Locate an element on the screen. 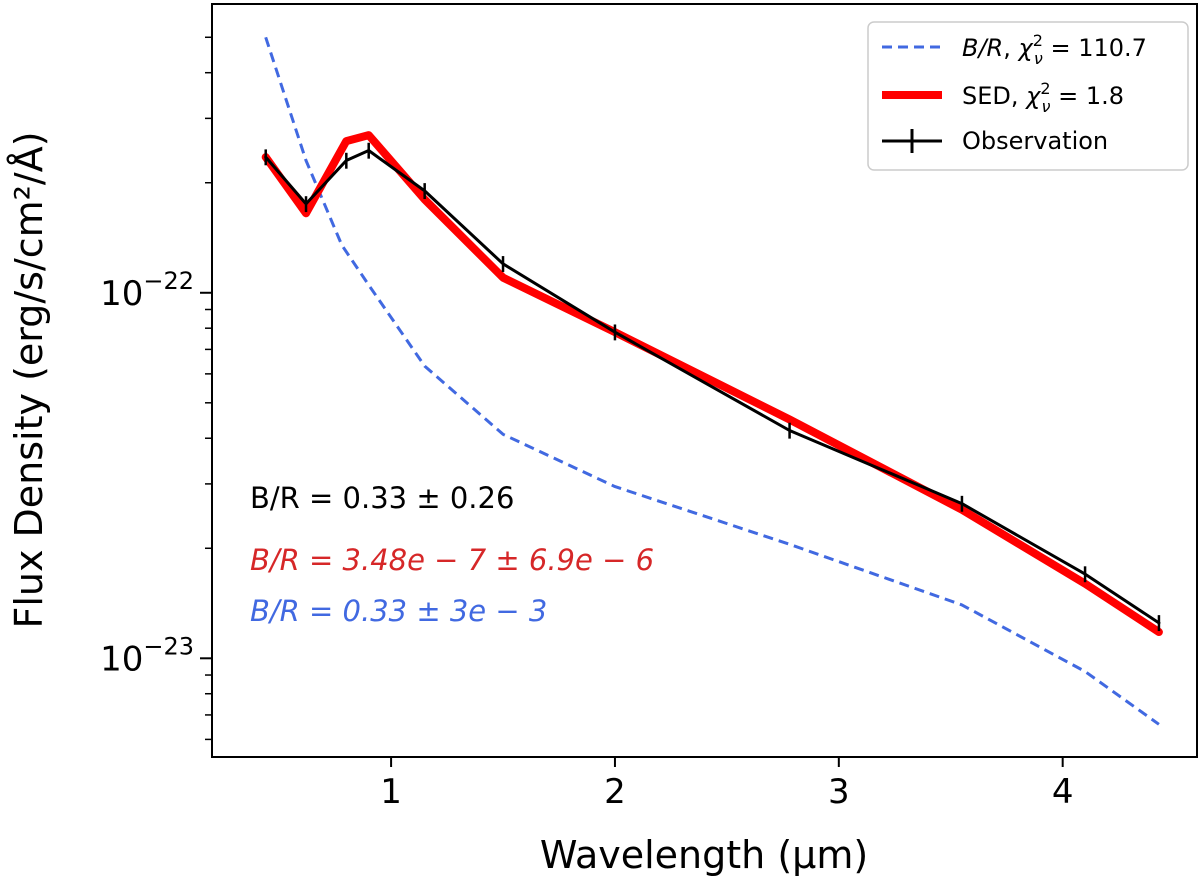  legend-label-sed: SED, χ2 ν = 1.8 is located at coordinates (1043, 97).